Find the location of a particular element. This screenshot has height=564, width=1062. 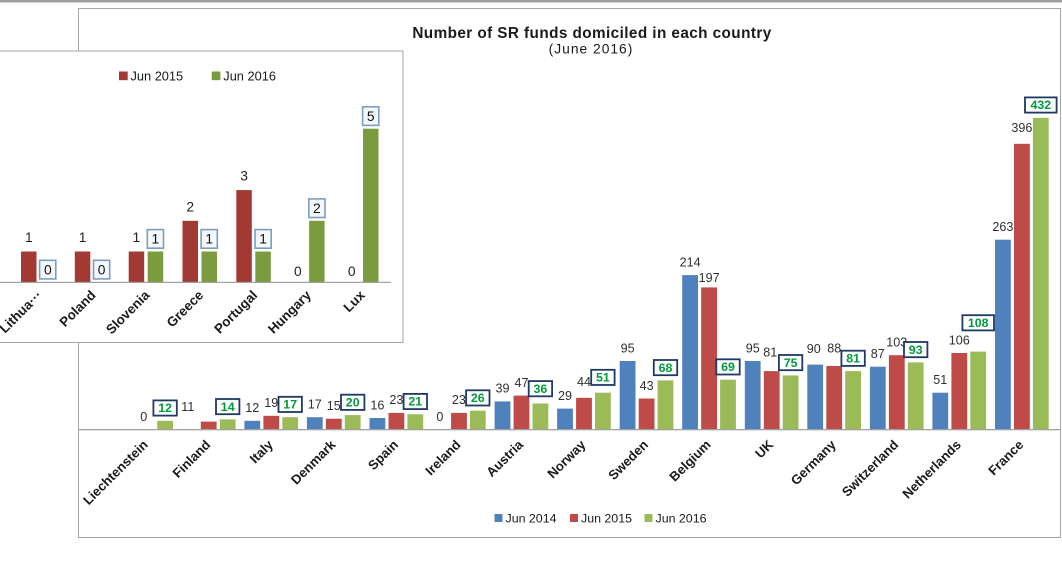

svg-text: 90 is located at coordinates (814, 349).